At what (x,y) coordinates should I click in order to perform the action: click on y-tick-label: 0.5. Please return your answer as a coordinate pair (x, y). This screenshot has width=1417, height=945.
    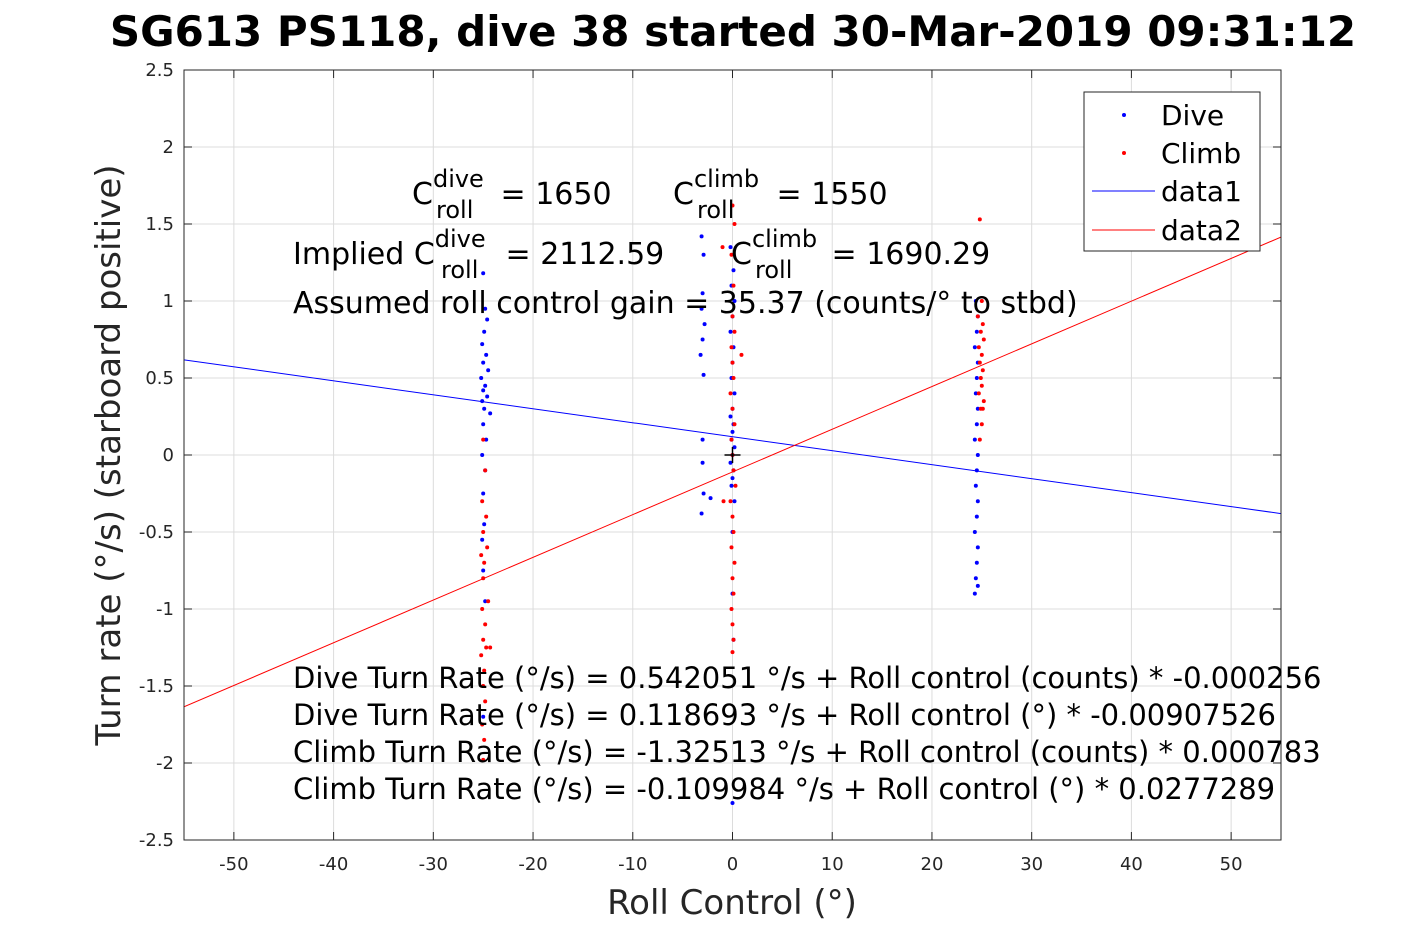
    Looking at the image, I should click on (159, 378).